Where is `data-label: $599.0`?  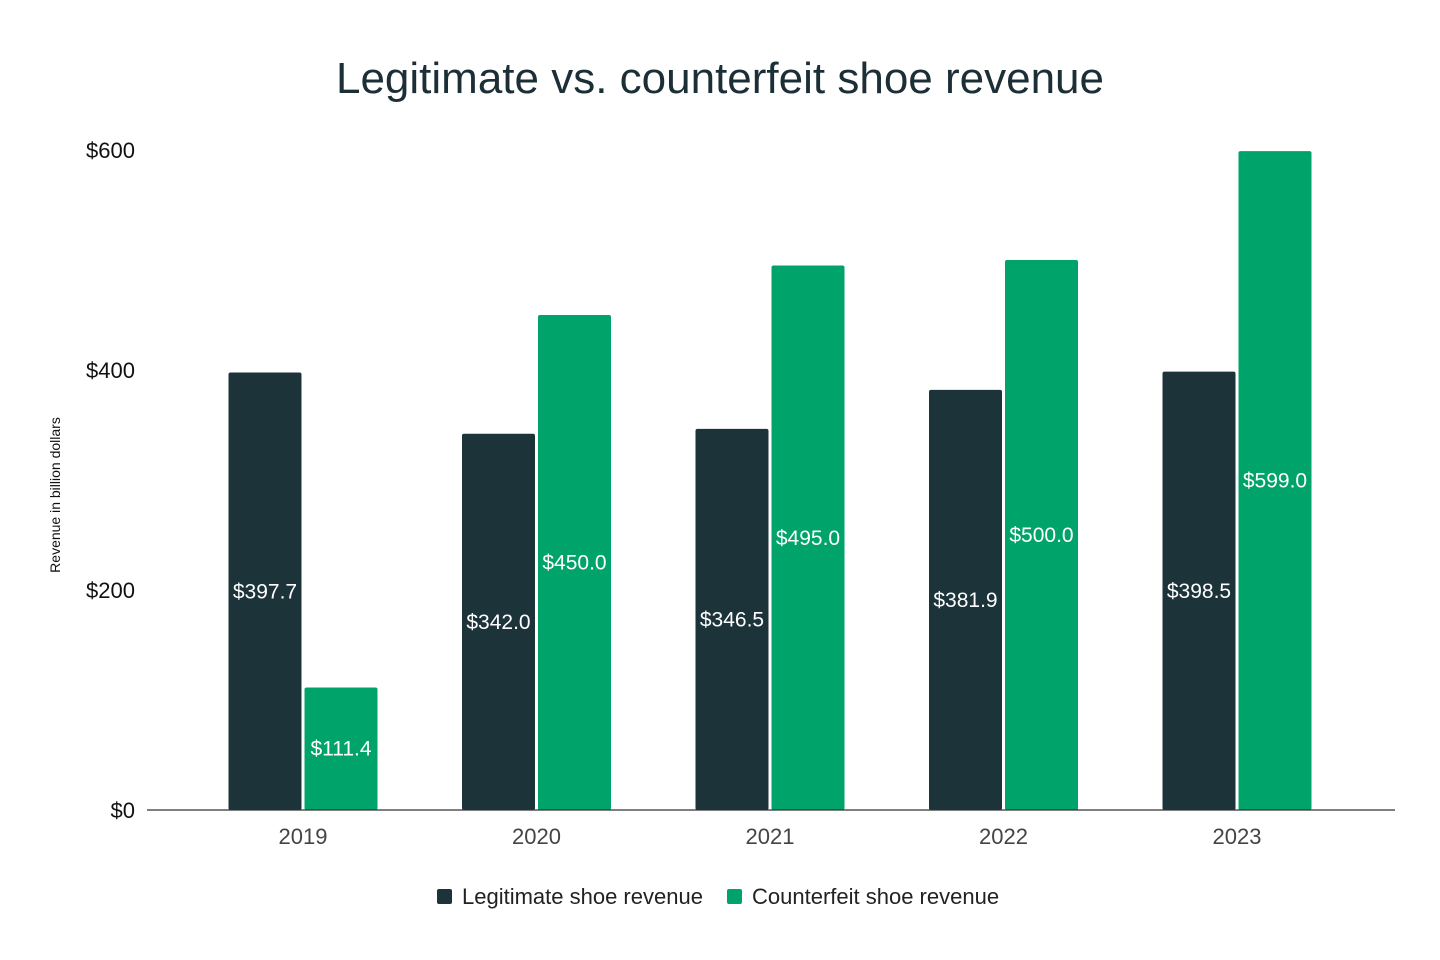
data-label: $599.0 is located at coordinates (1275, 481).